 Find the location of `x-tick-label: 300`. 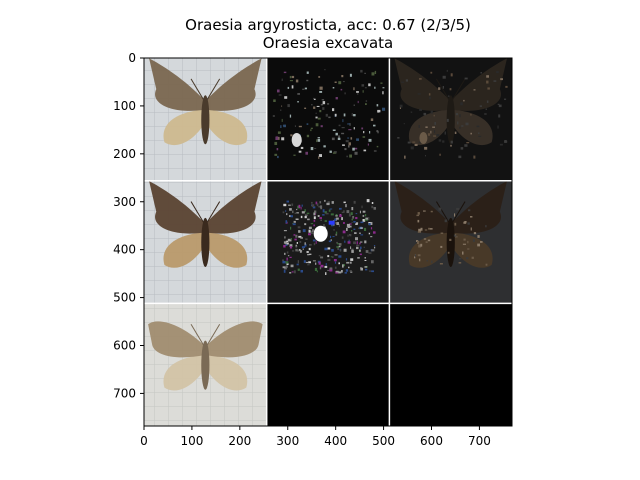

x-tick-label: 300 is located at coordinates (287, 441).